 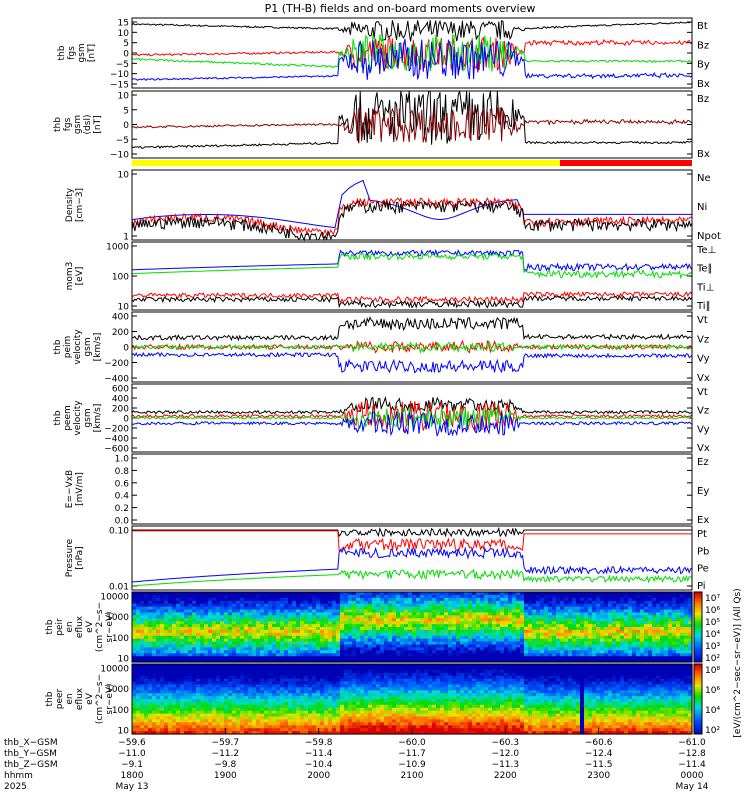 I want to click on ytick-label: 10, so click(x=124, y=732).